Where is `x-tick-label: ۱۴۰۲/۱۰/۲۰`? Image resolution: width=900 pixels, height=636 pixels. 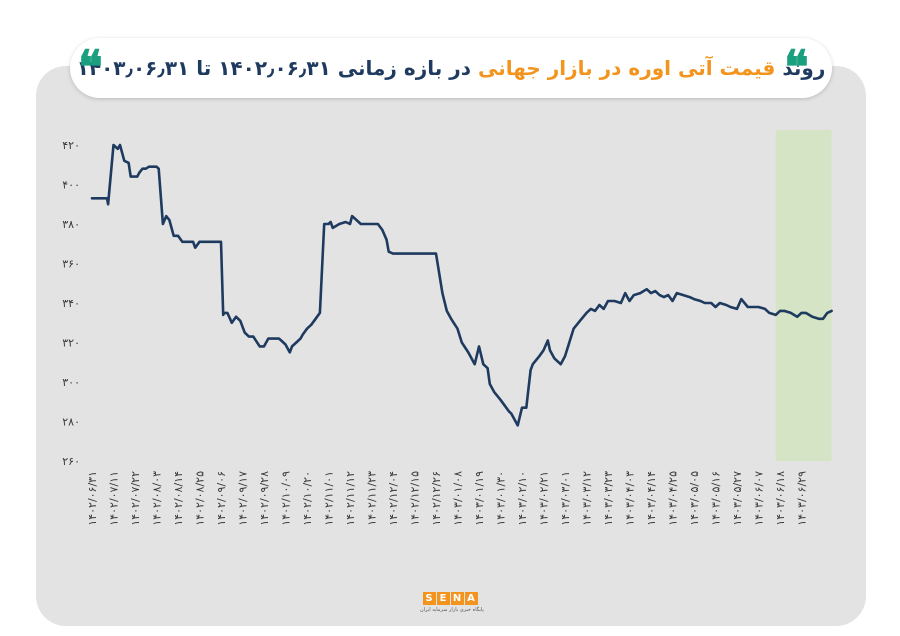 x-tick-label: ۱۴۰۲/۱۰/۲۰ is located at coordinates (307, 498).